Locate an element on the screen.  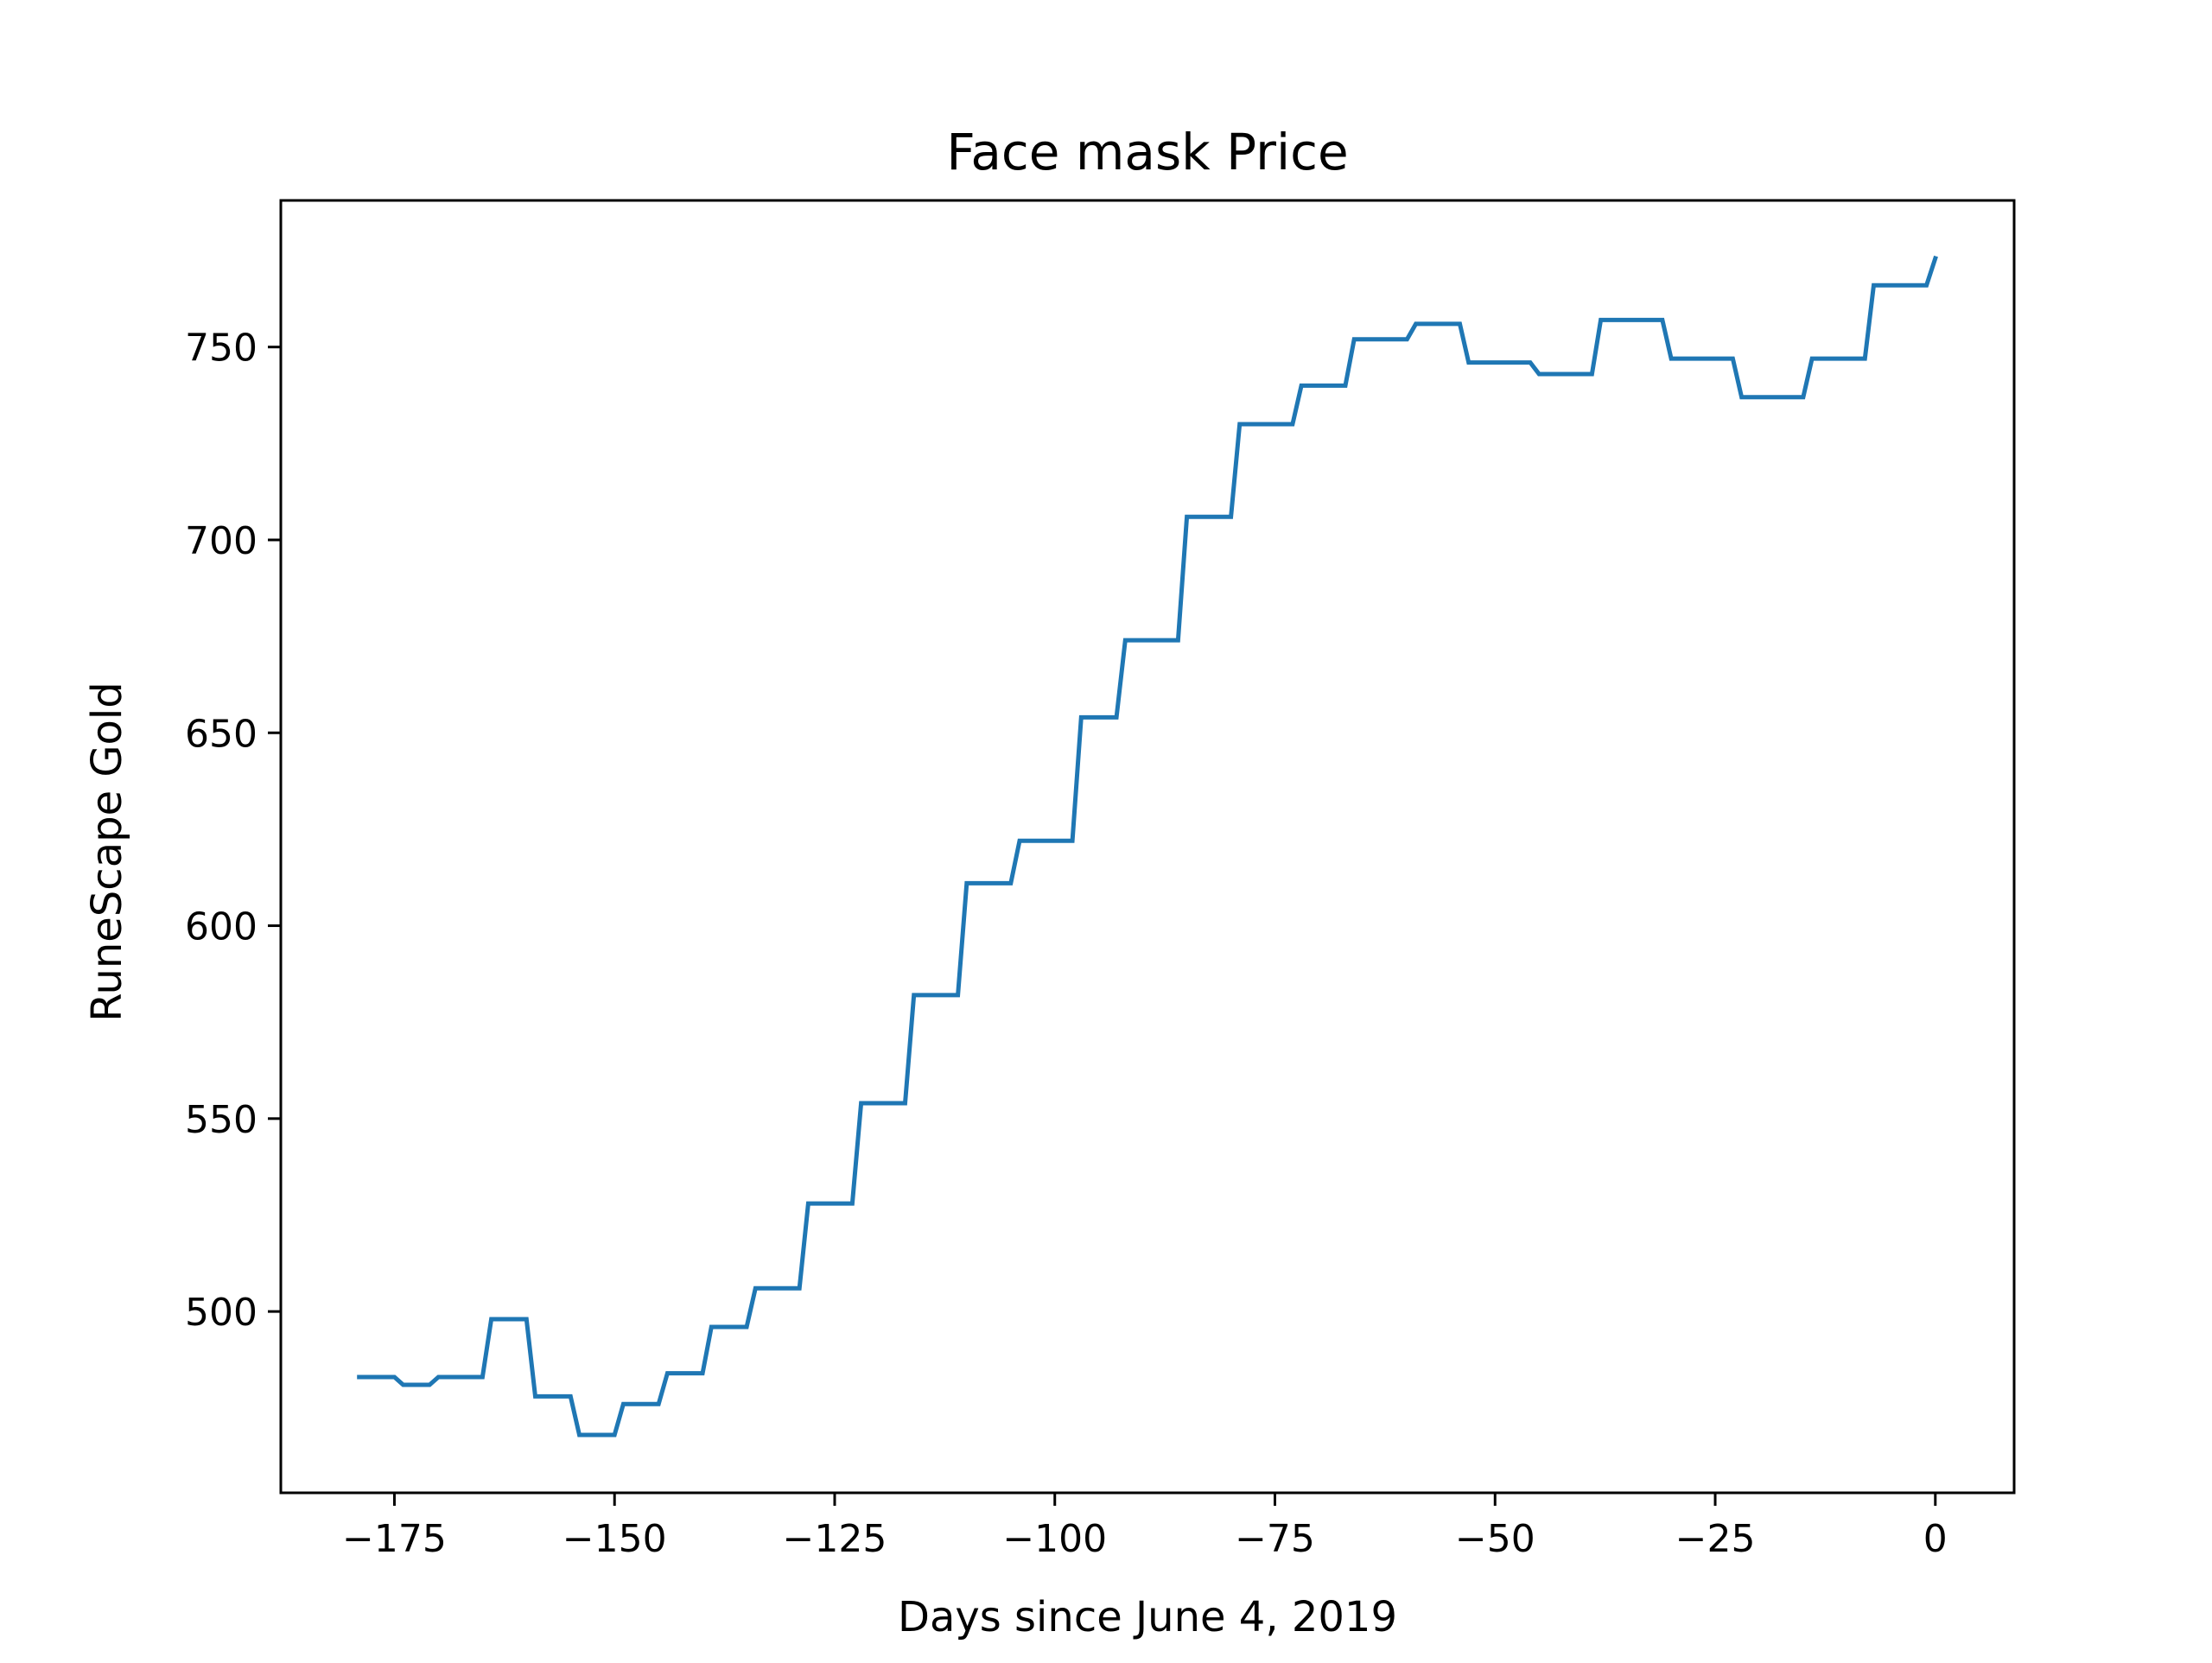
x-tick-label: −75 is located at coordinates (1275, 1539).